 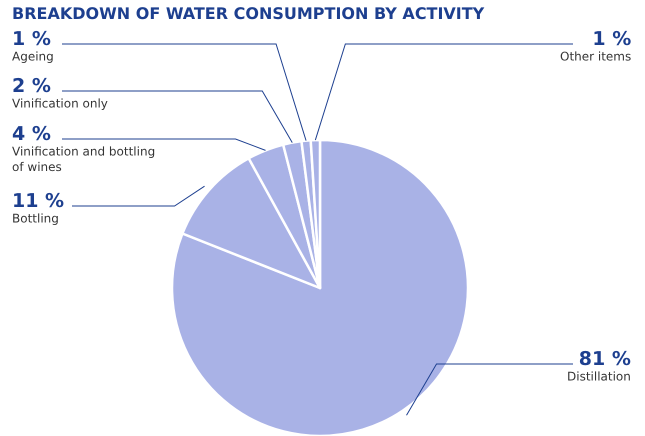 I want to click on slice-label: Vinification only, so click(x=60, y=103).